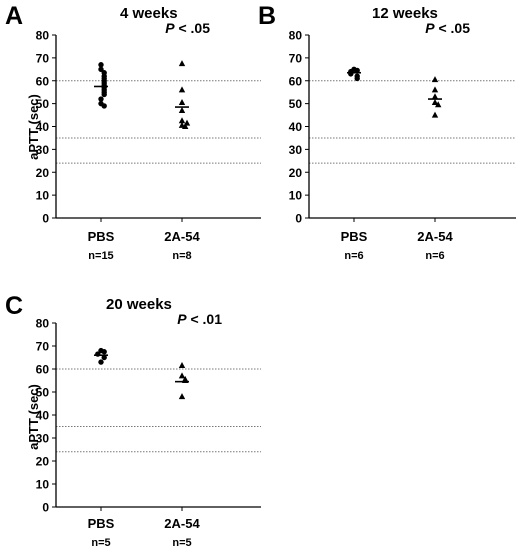 The width and height of the screenshot is (520, 553). I want to click on panel-letter: C, so click(14, 306).